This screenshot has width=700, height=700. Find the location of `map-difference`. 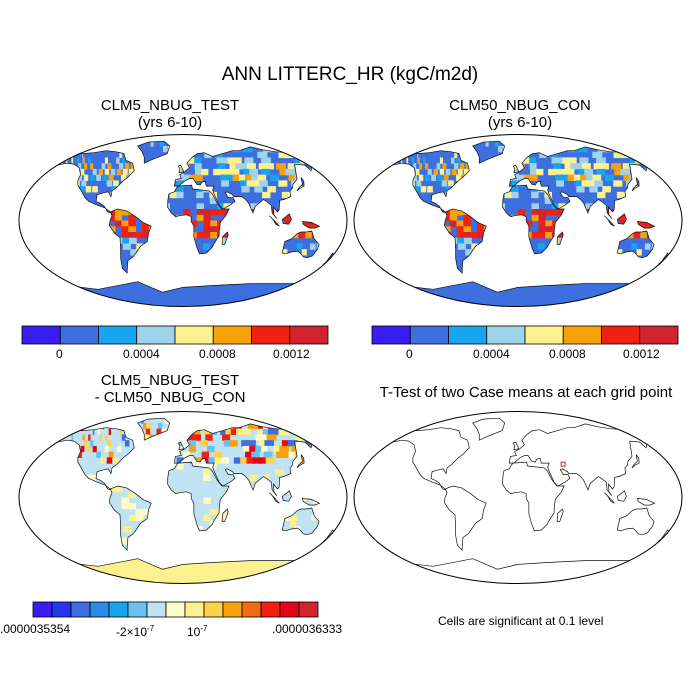

map-difference is located at coordinates (183, 497).